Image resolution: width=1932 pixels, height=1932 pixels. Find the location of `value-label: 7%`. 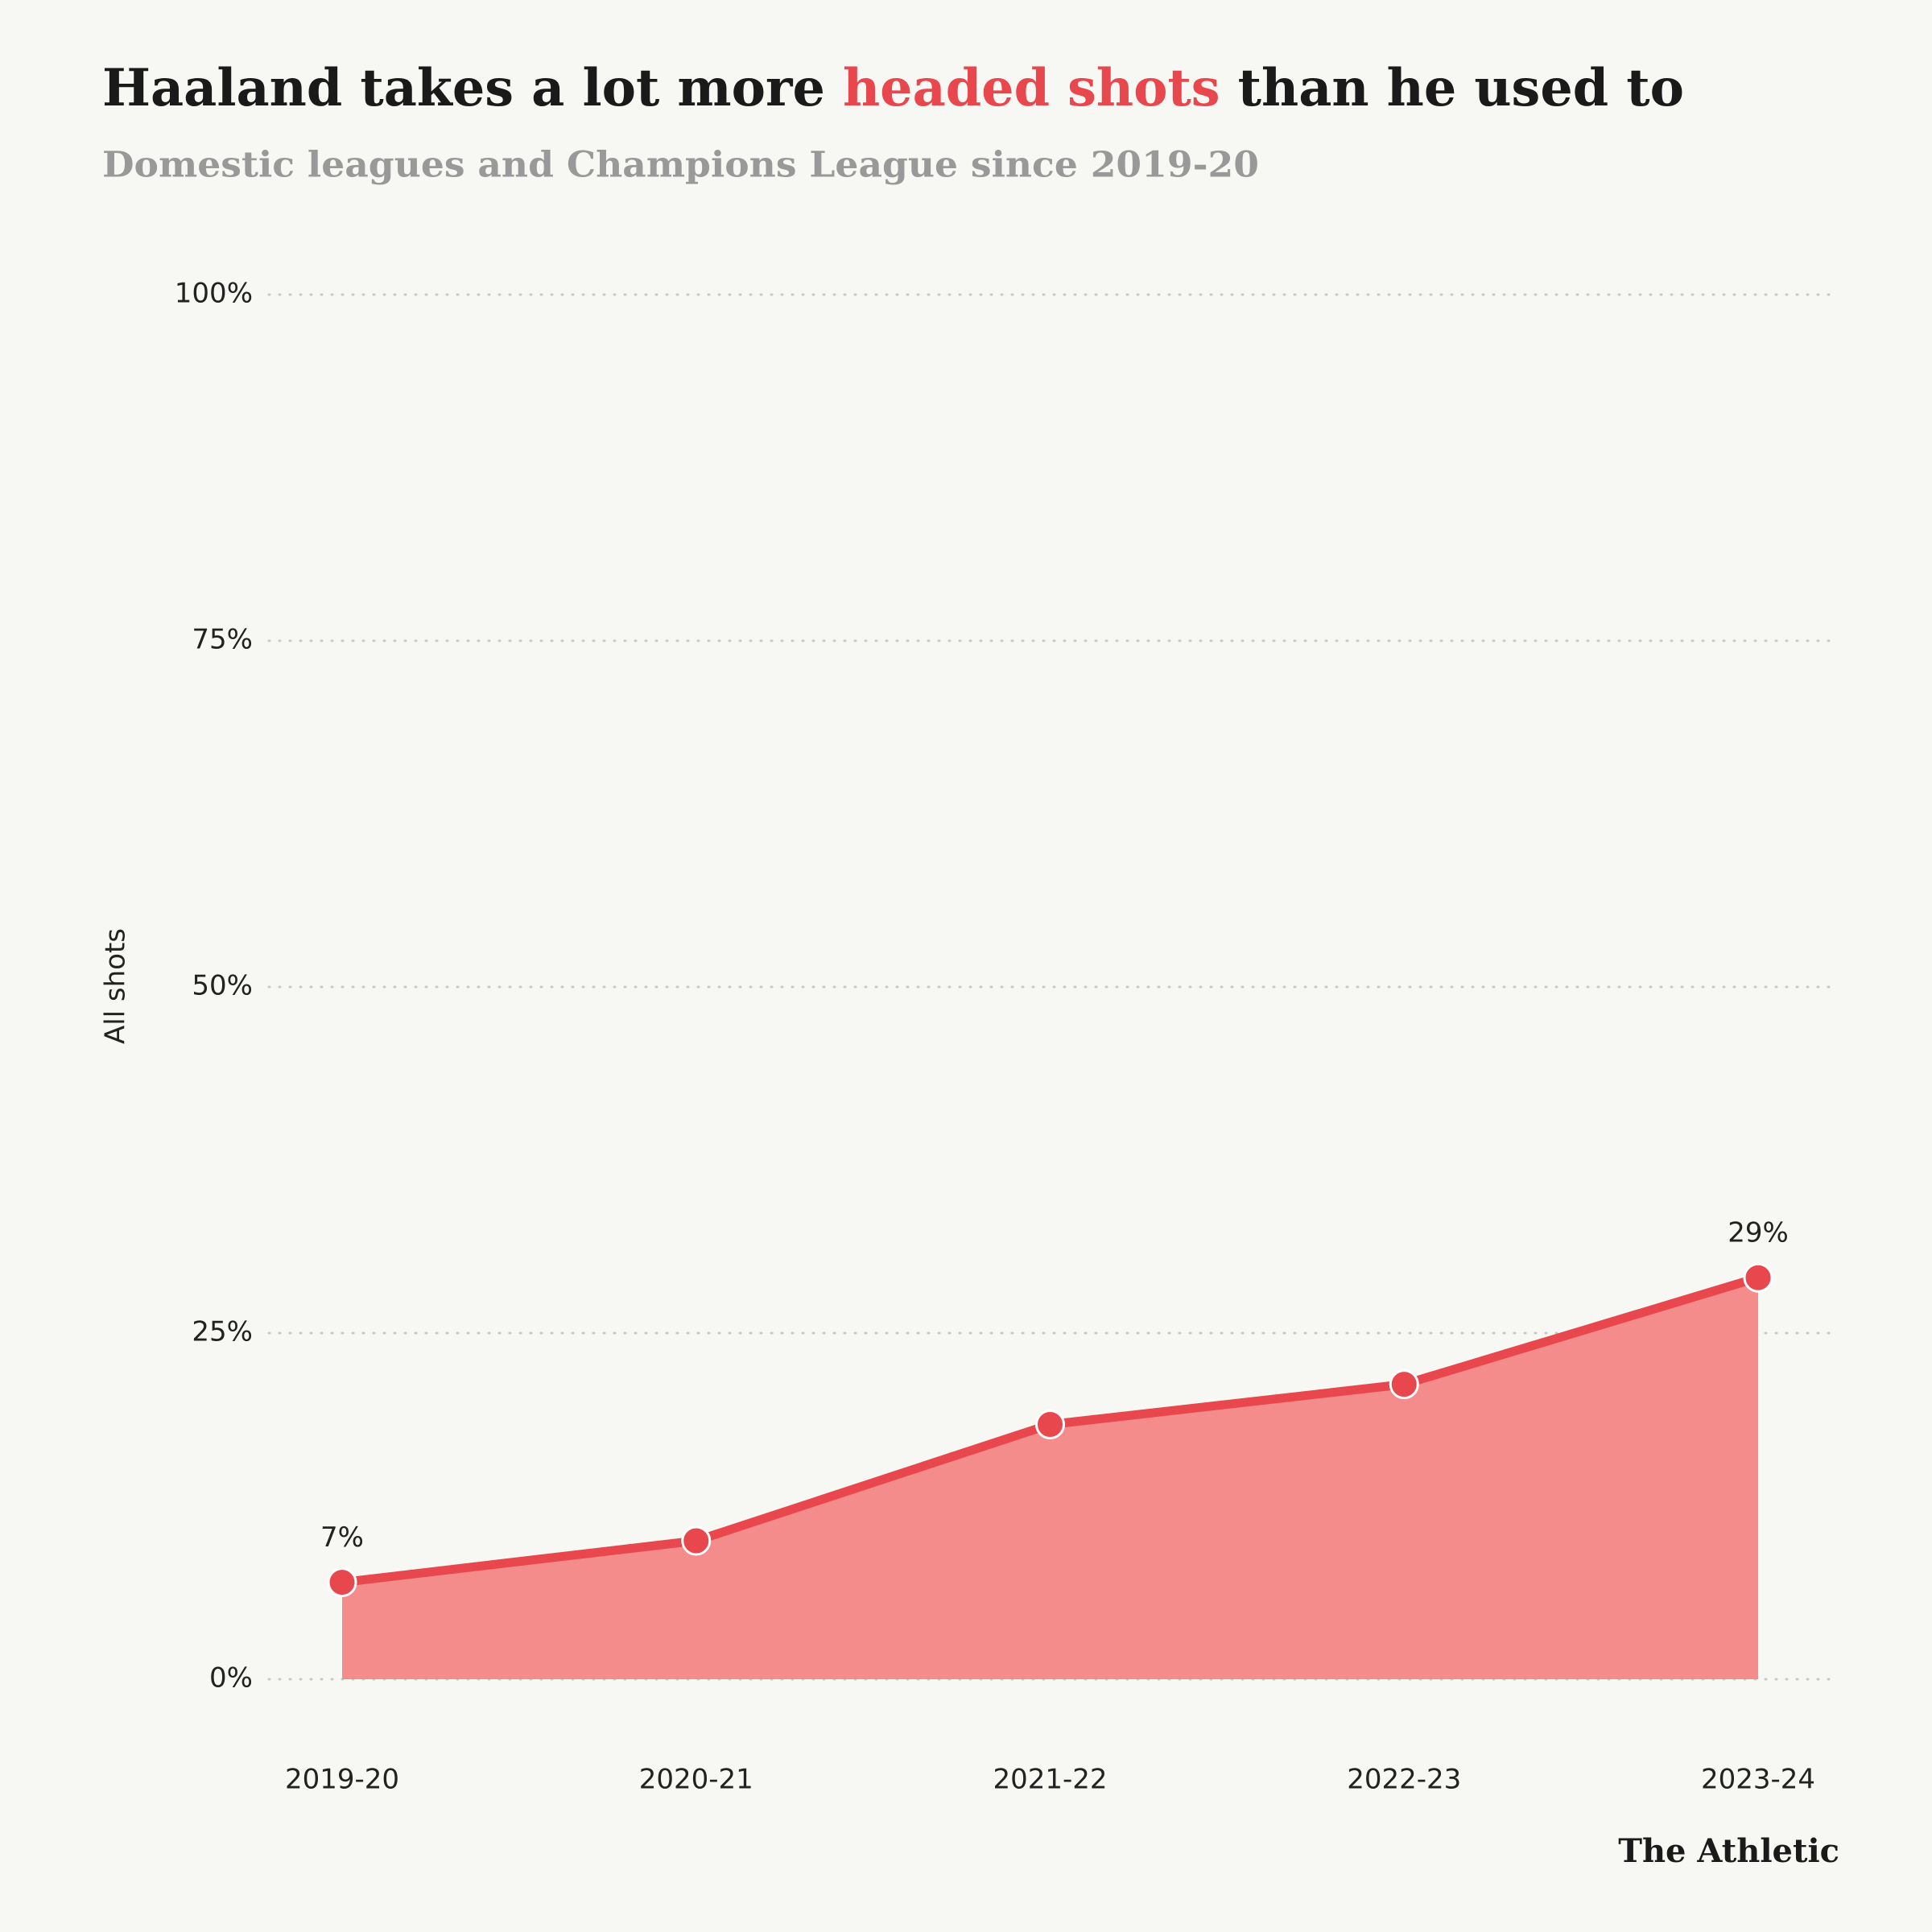

value-label: 7% is located at coordinates (342, 1537).